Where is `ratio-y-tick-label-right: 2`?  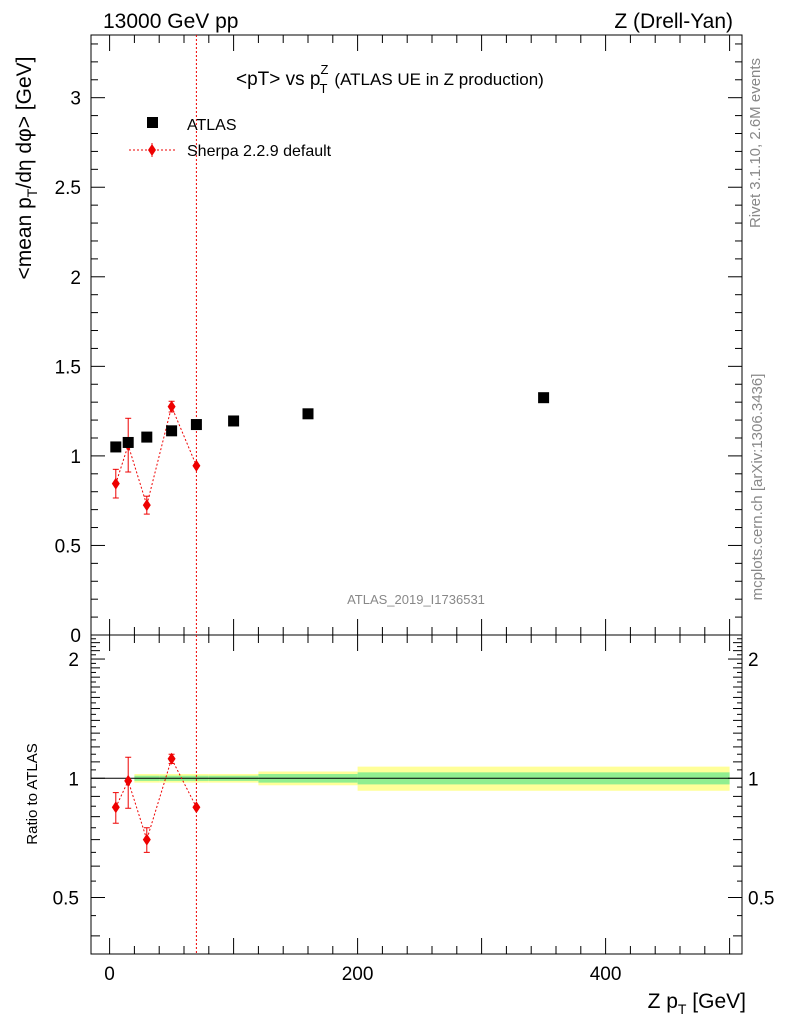
ratio-y-tick-label-right: 2 is located at coordinates (753, 660).